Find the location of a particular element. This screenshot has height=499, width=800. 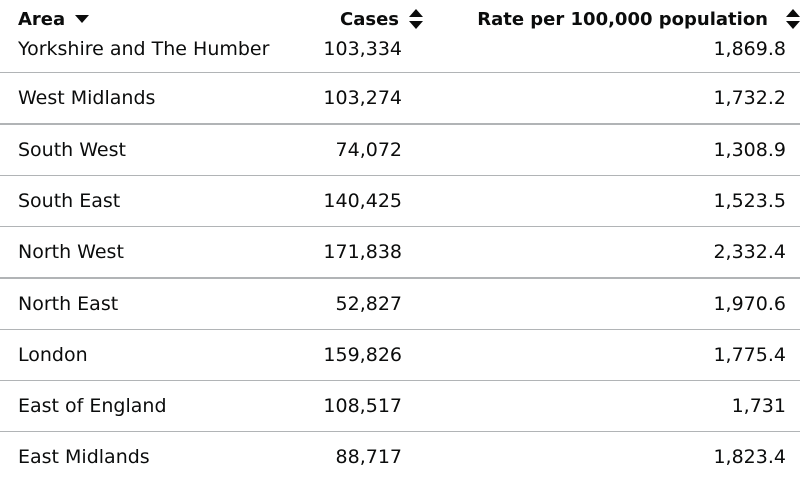

cell-area: London is located at coordinates (137, 355).